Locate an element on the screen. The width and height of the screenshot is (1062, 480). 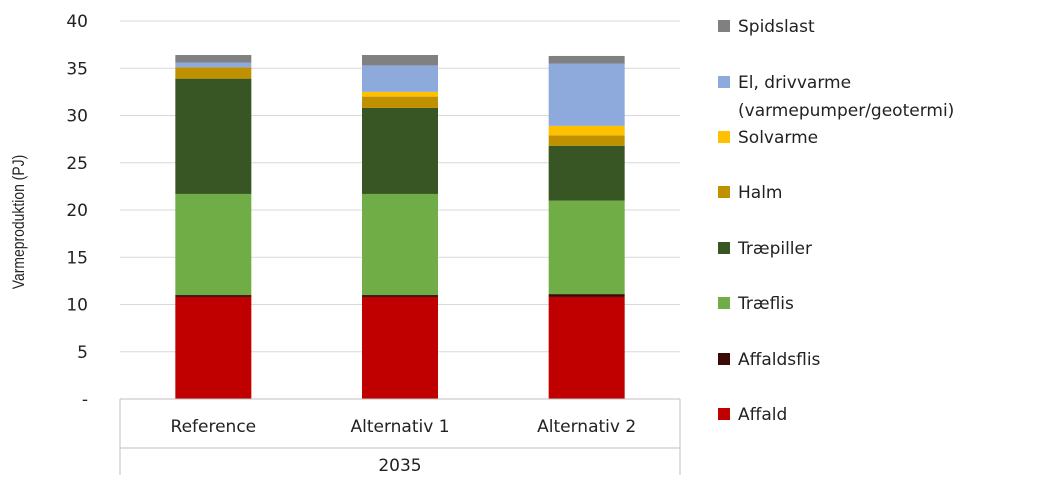
y-tick-label: 40 is located at coordinates (77, 22).